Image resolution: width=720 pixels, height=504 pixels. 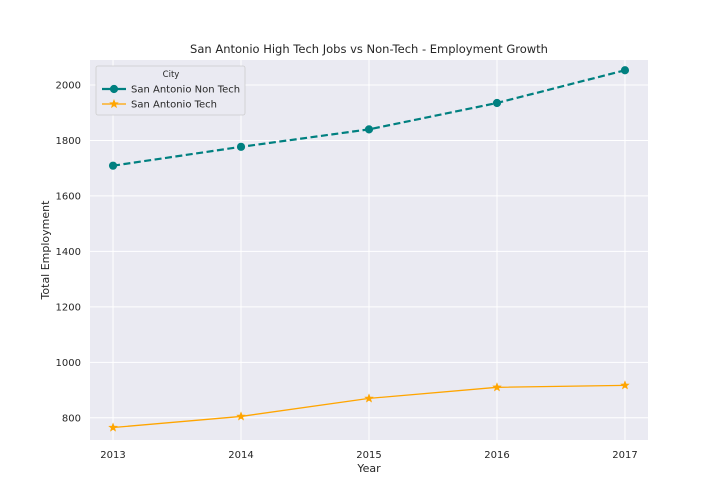 What do you see at coordinates (171, 98) in the screenshot?
I see `legend-items: San Antonio Non Tech San Antonio Tech` at bounding box center [171, 98].